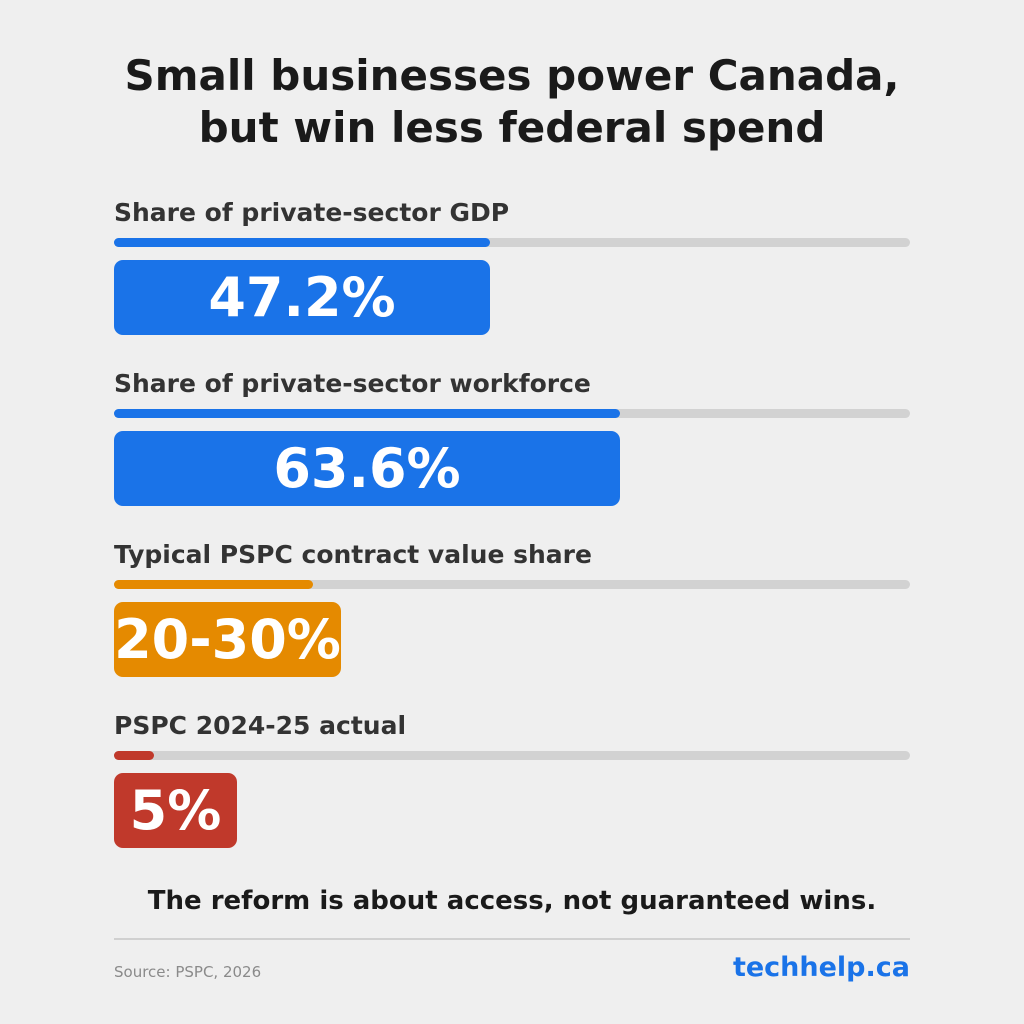  I want to click on category-label: Share of private-sector GDP, so click(312, 212).